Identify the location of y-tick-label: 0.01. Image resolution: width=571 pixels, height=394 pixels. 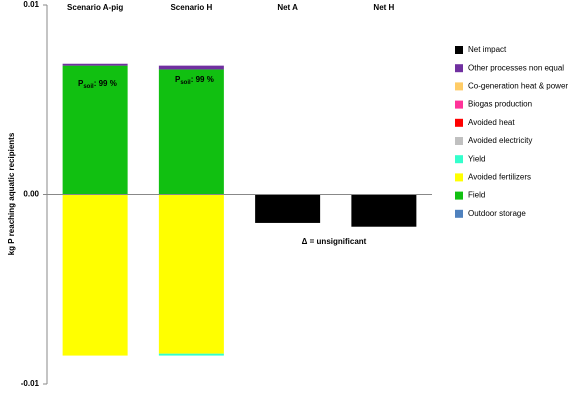
(31, 4).